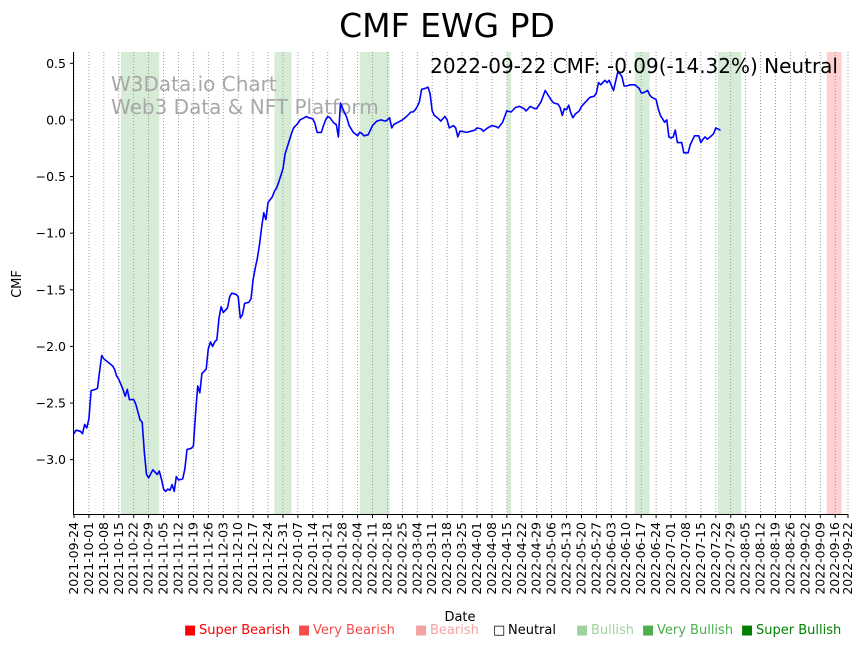 The image size is (867, 646). What do you see at coordinates (148, 558) in the screenshot?
I see `x-tick-label-5: 2021-10-29` at bounding box center [148, 558].